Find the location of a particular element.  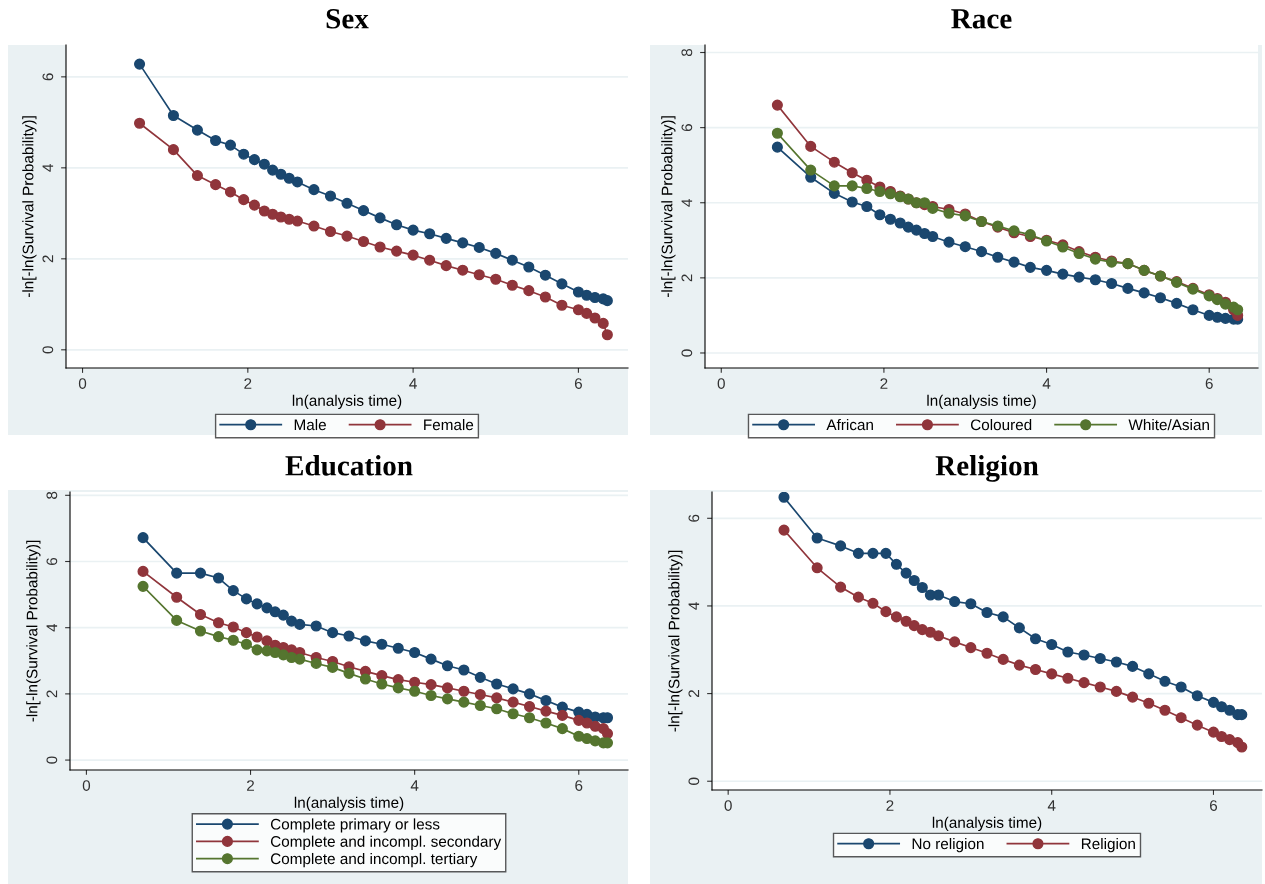

legend-label: Religion is located at coordinates (1108, 845).